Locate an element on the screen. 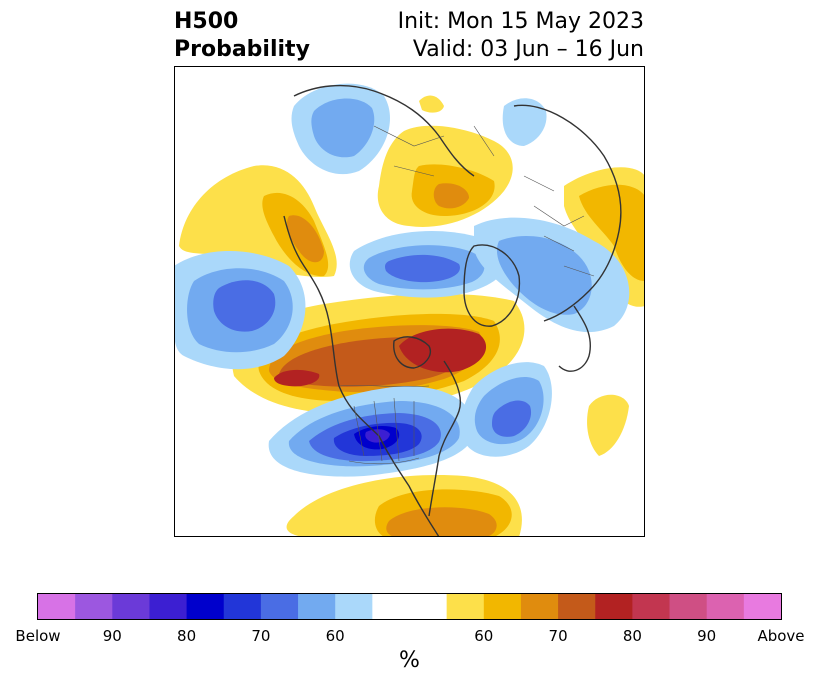 The image size is (819, 686). coastline-hudson-bay is located at coordinates (412, 352).